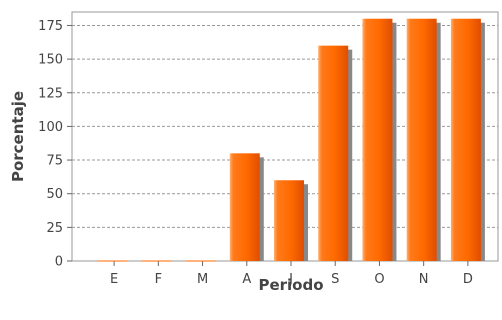 The height and width of the screenshot is (320, 502). I want to click on x-tick-label: E, so click(114, 279).